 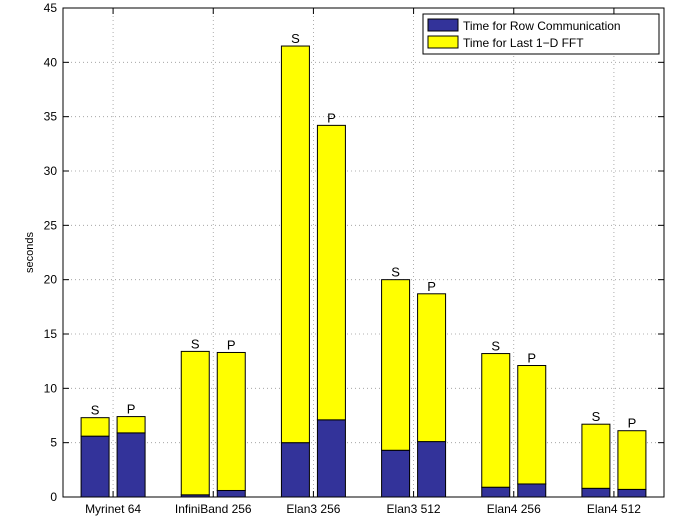 I want to click on y-tick-label: 5, so click(x=53, y=443).